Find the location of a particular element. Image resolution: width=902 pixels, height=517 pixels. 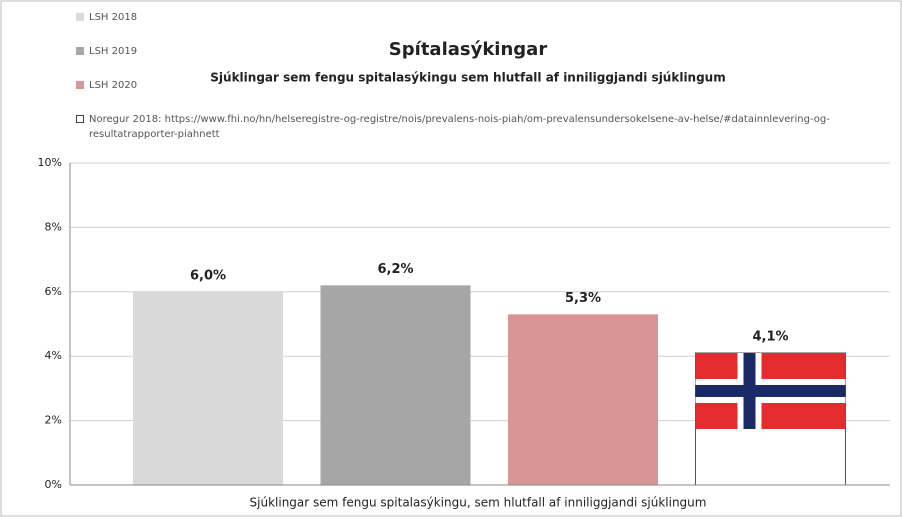

legend-label: LSH 2019 is located at coordinates (113, 51).